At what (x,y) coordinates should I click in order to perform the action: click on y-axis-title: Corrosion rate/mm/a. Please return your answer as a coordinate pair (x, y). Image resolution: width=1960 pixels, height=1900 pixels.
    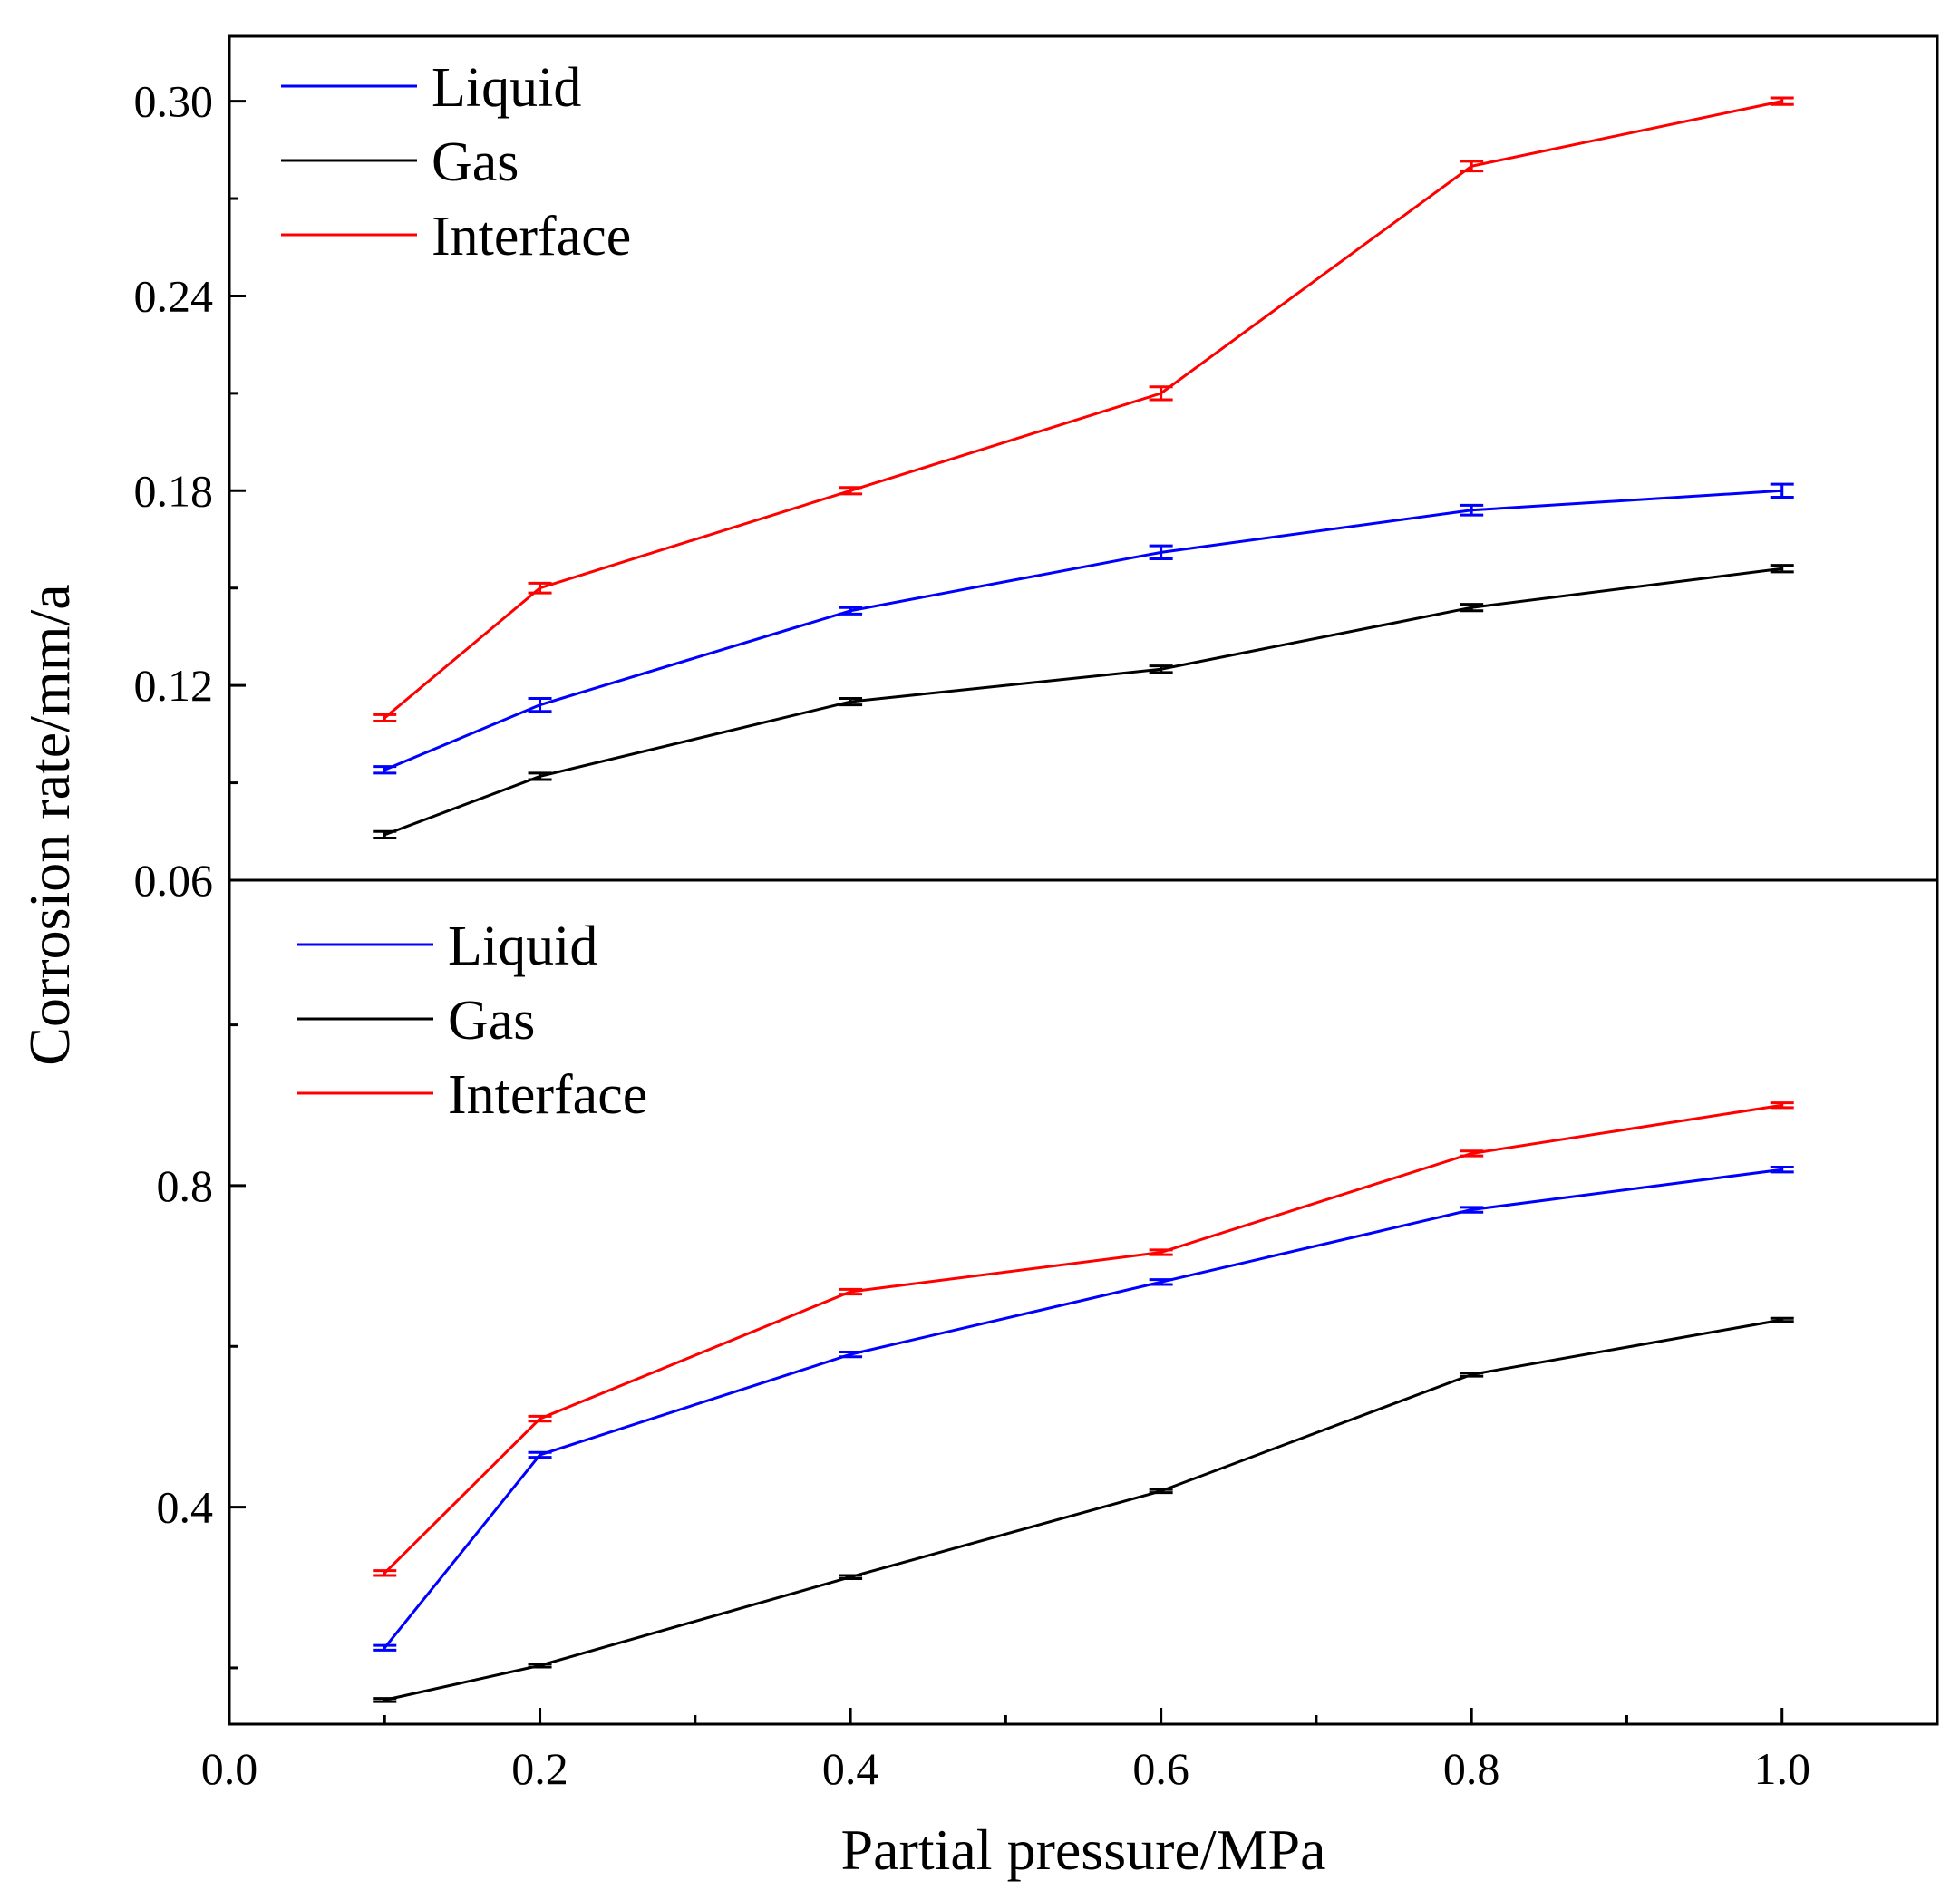
    Looking at the image, I should click on (50, 824).